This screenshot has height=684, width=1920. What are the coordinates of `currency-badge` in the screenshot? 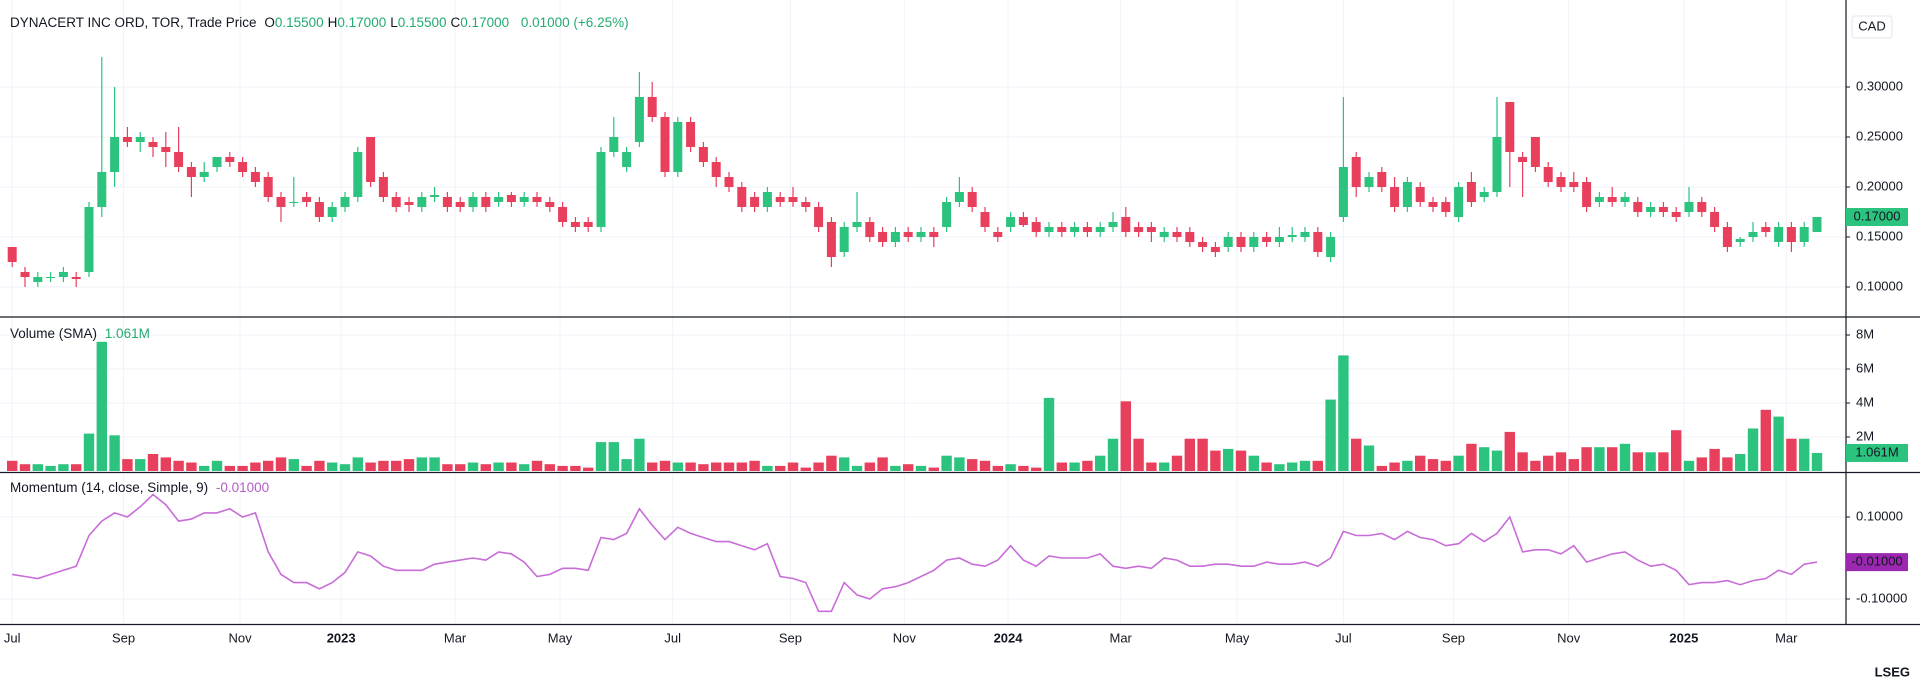 It's located at (1872, 27).